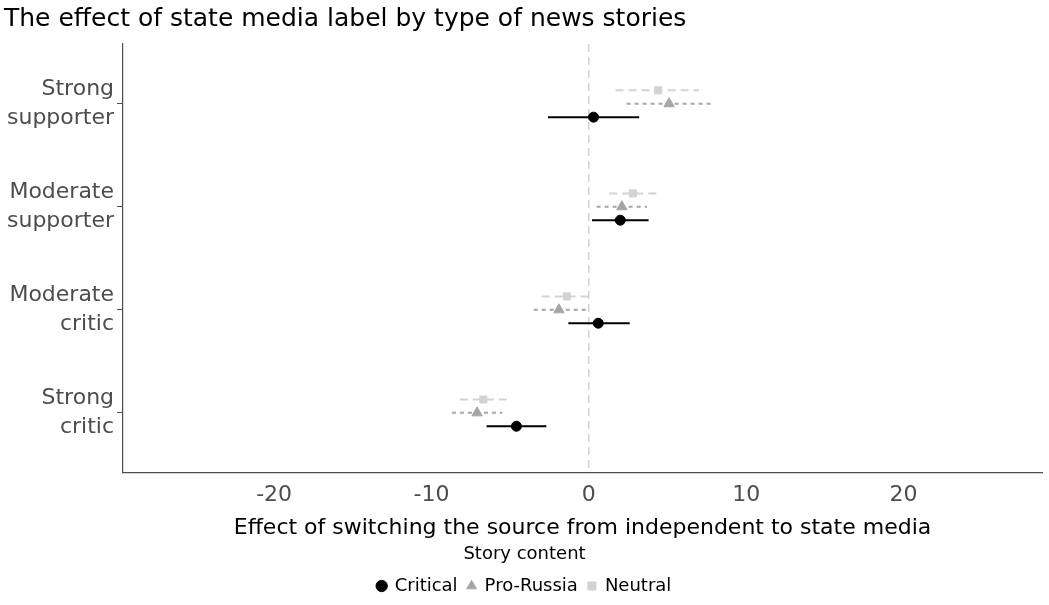  I want to click on legend-label: Critical, so click(426, 584).